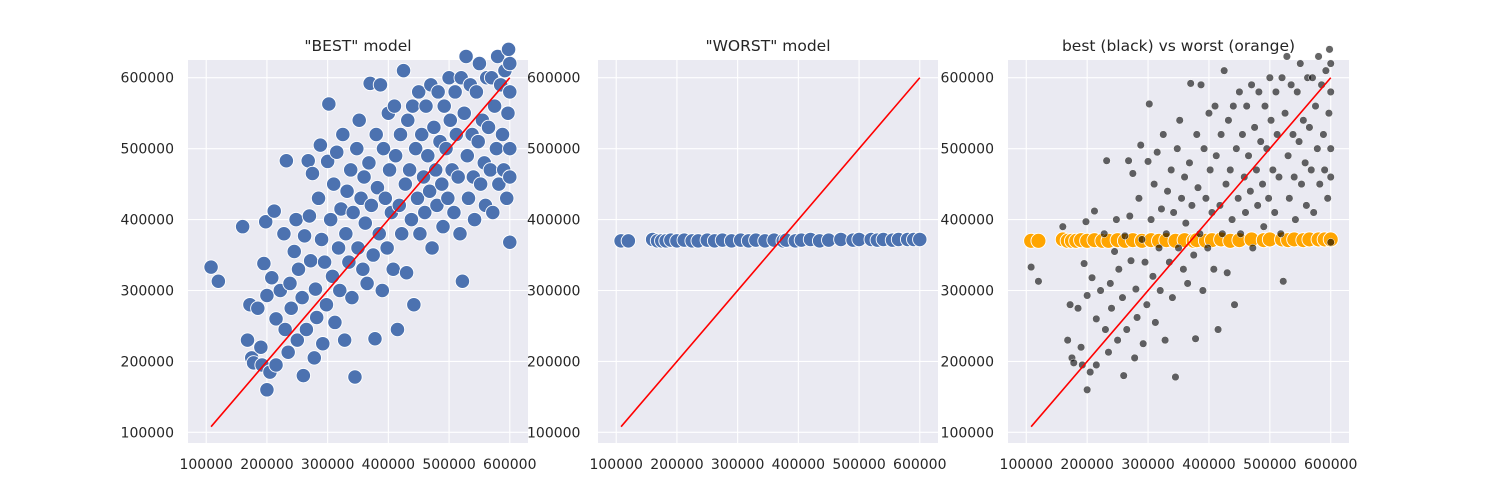 The image size is (1500, 500). Describe the element at coordinates (553, 79) in the screenshot. I see `y-tick-label: 600000` at that location.